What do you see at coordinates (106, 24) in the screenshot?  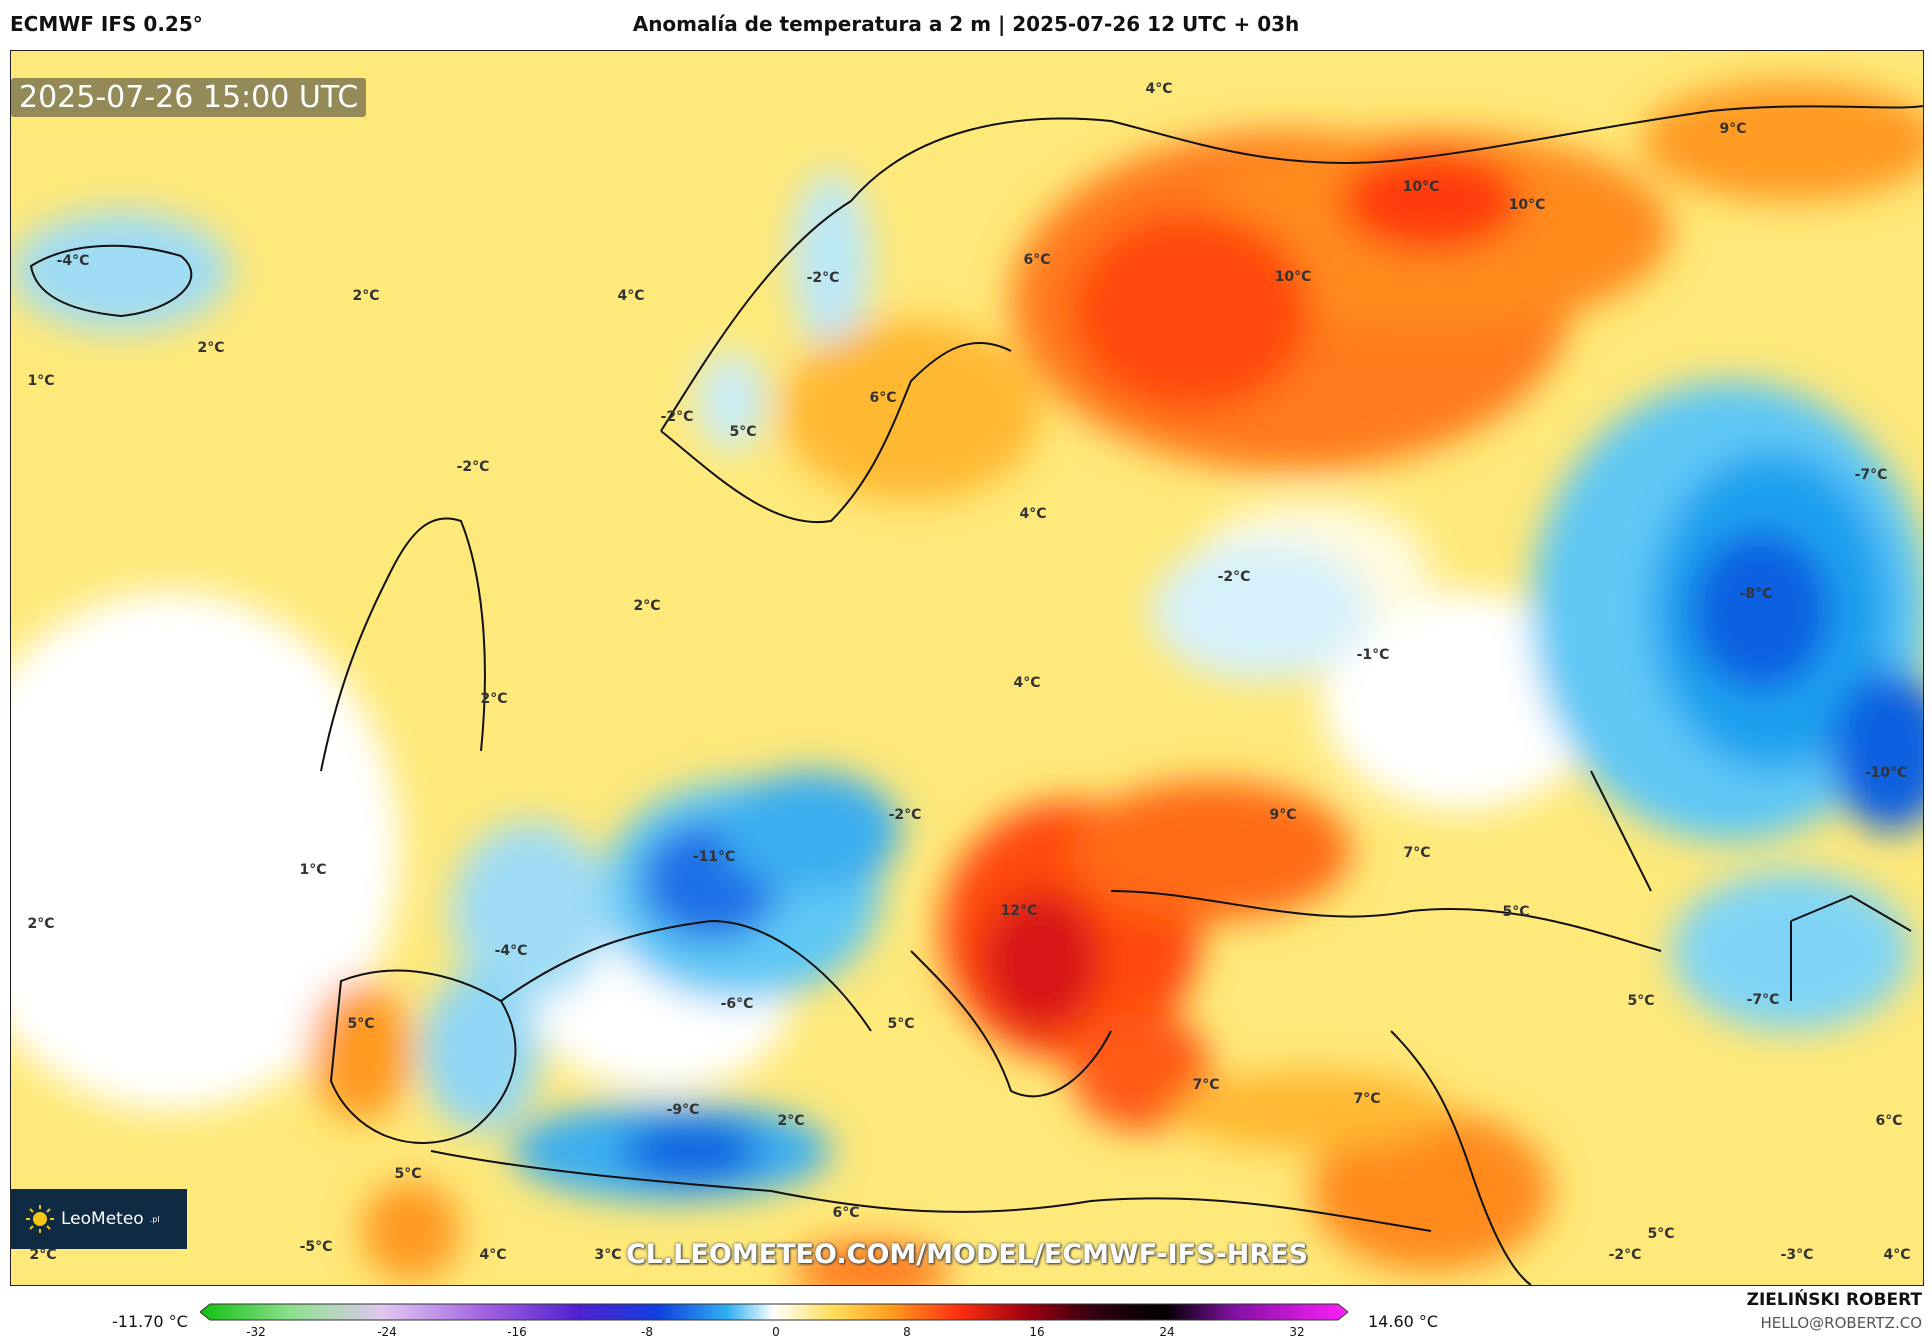 I see `model-name: ECMWF IFS 0.25°` at bounding box center [106, 24].